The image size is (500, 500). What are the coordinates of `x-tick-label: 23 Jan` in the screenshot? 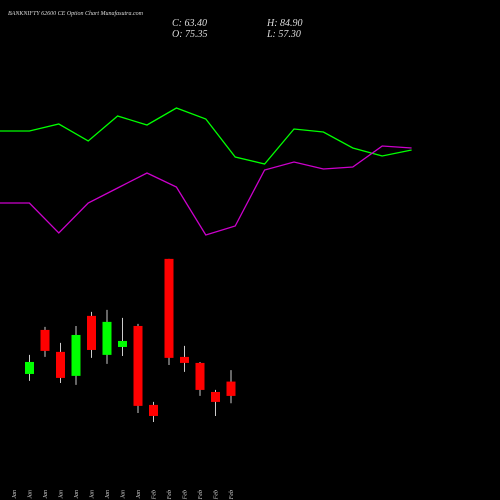 It's located at (46, 495).